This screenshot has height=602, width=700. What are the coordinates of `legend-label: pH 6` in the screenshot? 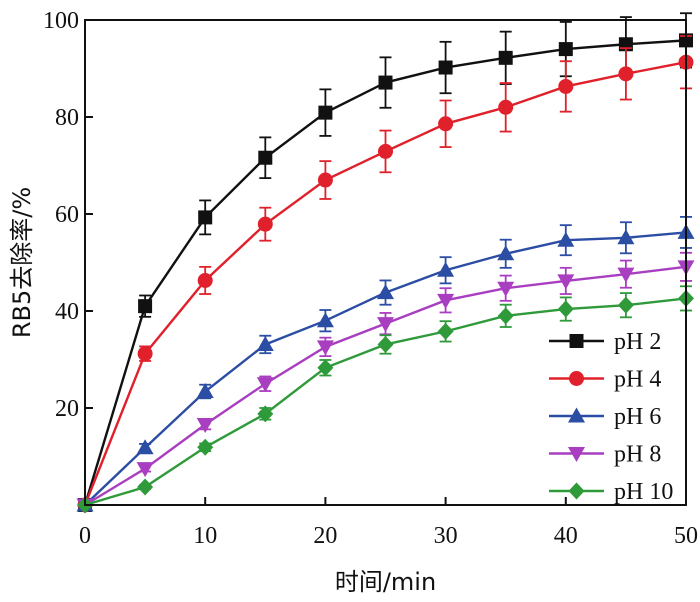 It's located at (637, 417).